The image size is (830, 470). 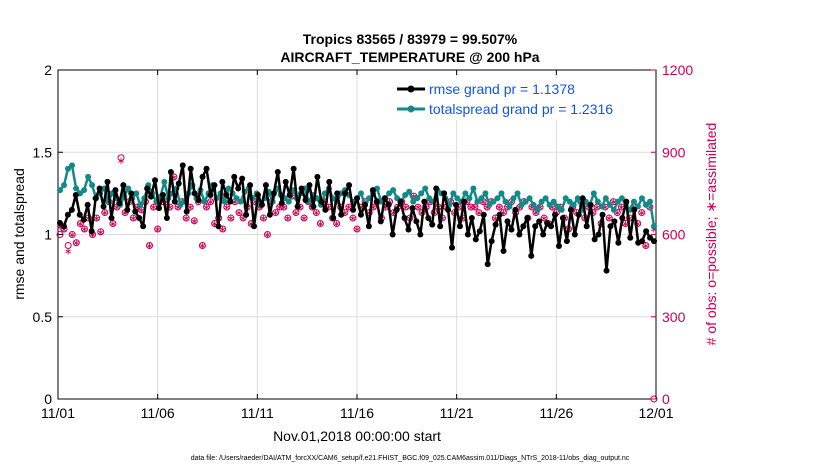 I want to click on legend-spread-marker, so click(x=411, y=109).